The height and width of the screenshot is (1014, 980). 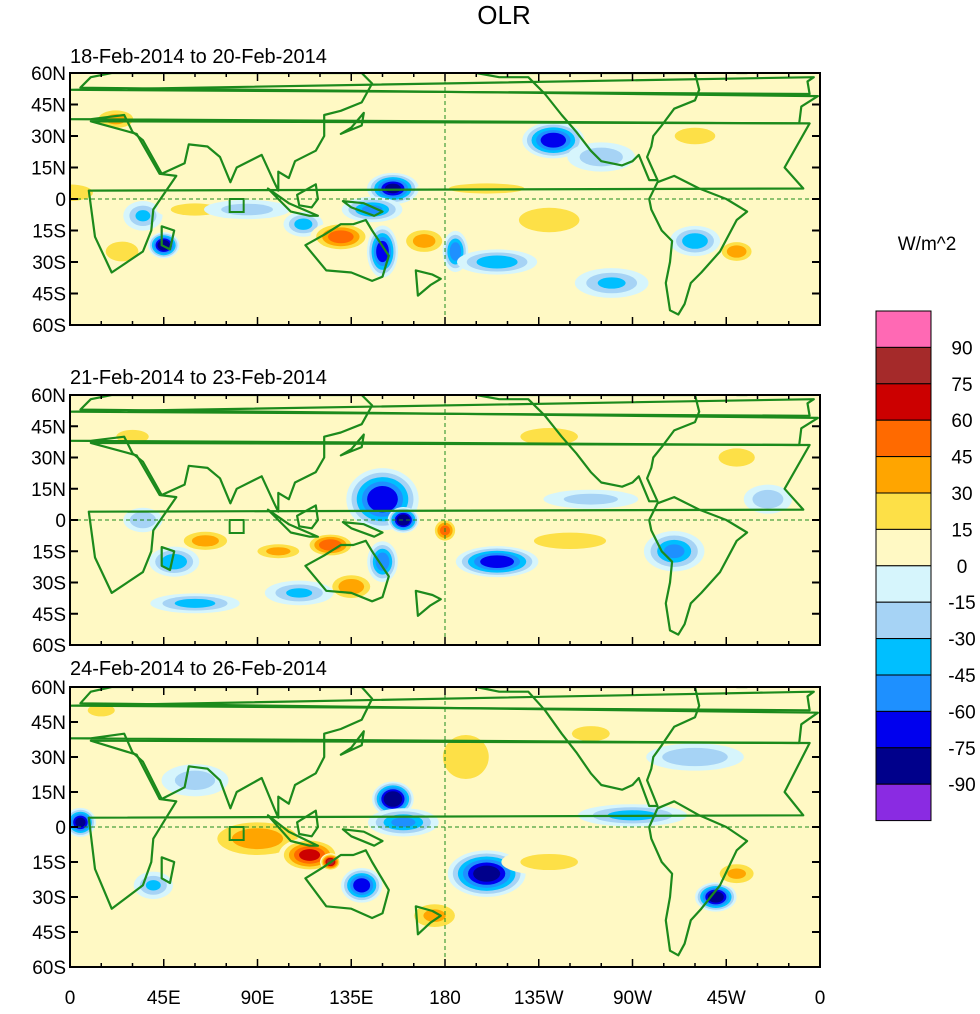 What do you see at coordinates (961, 676) in the screenshot?
I see `colorbar-level-label: -45` at bounding box center [961, 676].